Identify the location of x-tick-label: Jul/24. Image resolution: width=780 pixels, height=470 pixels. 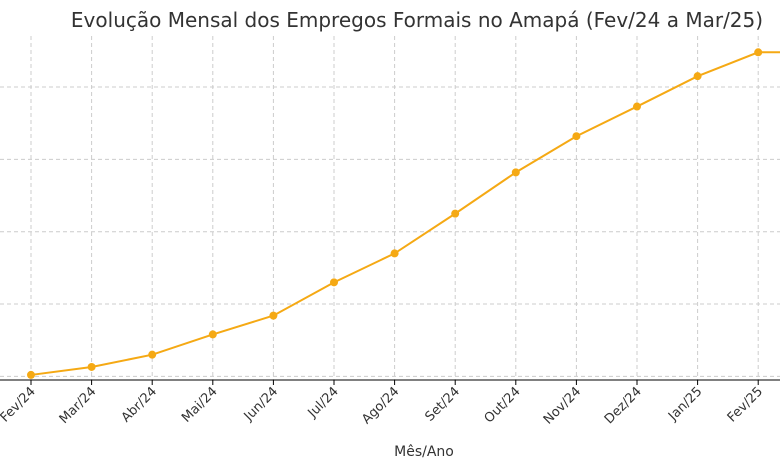
(323, 402).